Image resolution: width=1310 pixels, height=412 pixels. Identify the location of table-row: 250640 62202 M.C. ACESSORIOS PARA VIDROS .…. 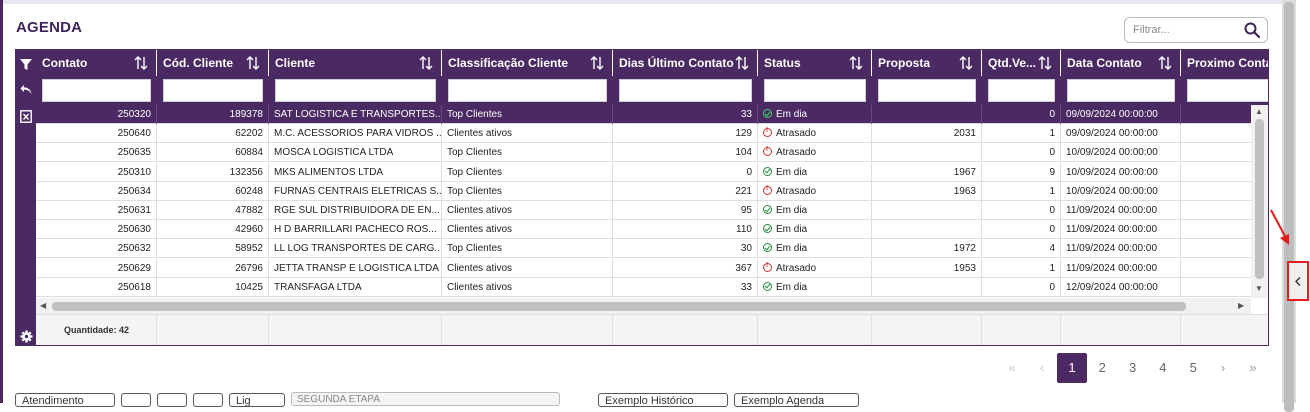
(643, 134).